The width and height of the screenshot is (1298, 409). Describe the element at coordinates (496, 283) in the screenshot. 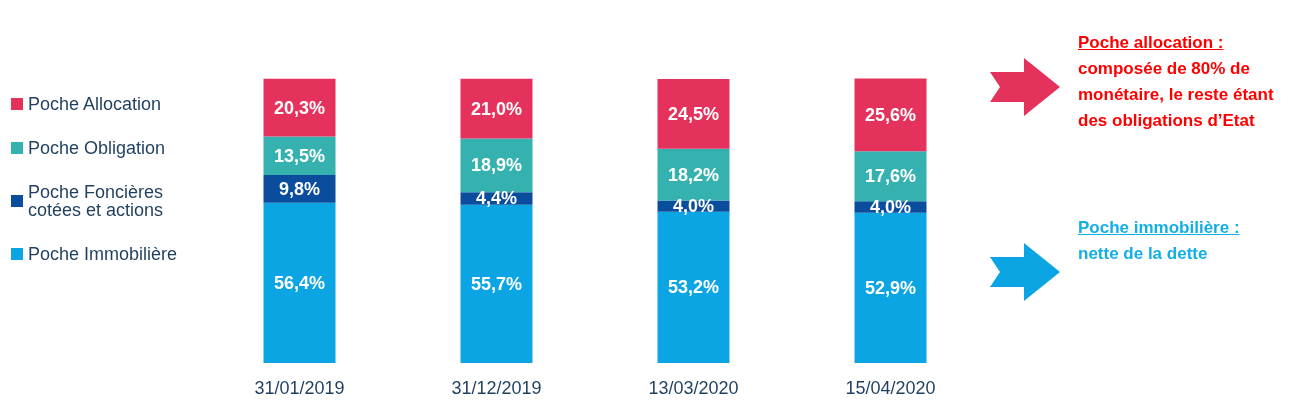

I see `data-label: 55,7%` at that location.